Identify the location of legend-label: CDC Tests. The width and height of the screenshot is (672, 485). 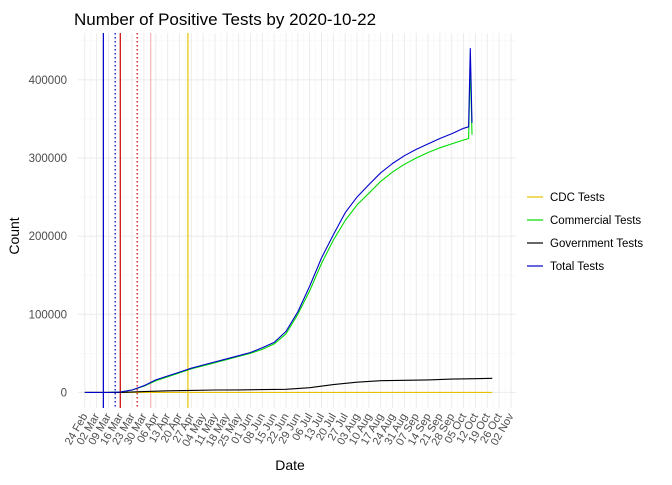
(577, 198).